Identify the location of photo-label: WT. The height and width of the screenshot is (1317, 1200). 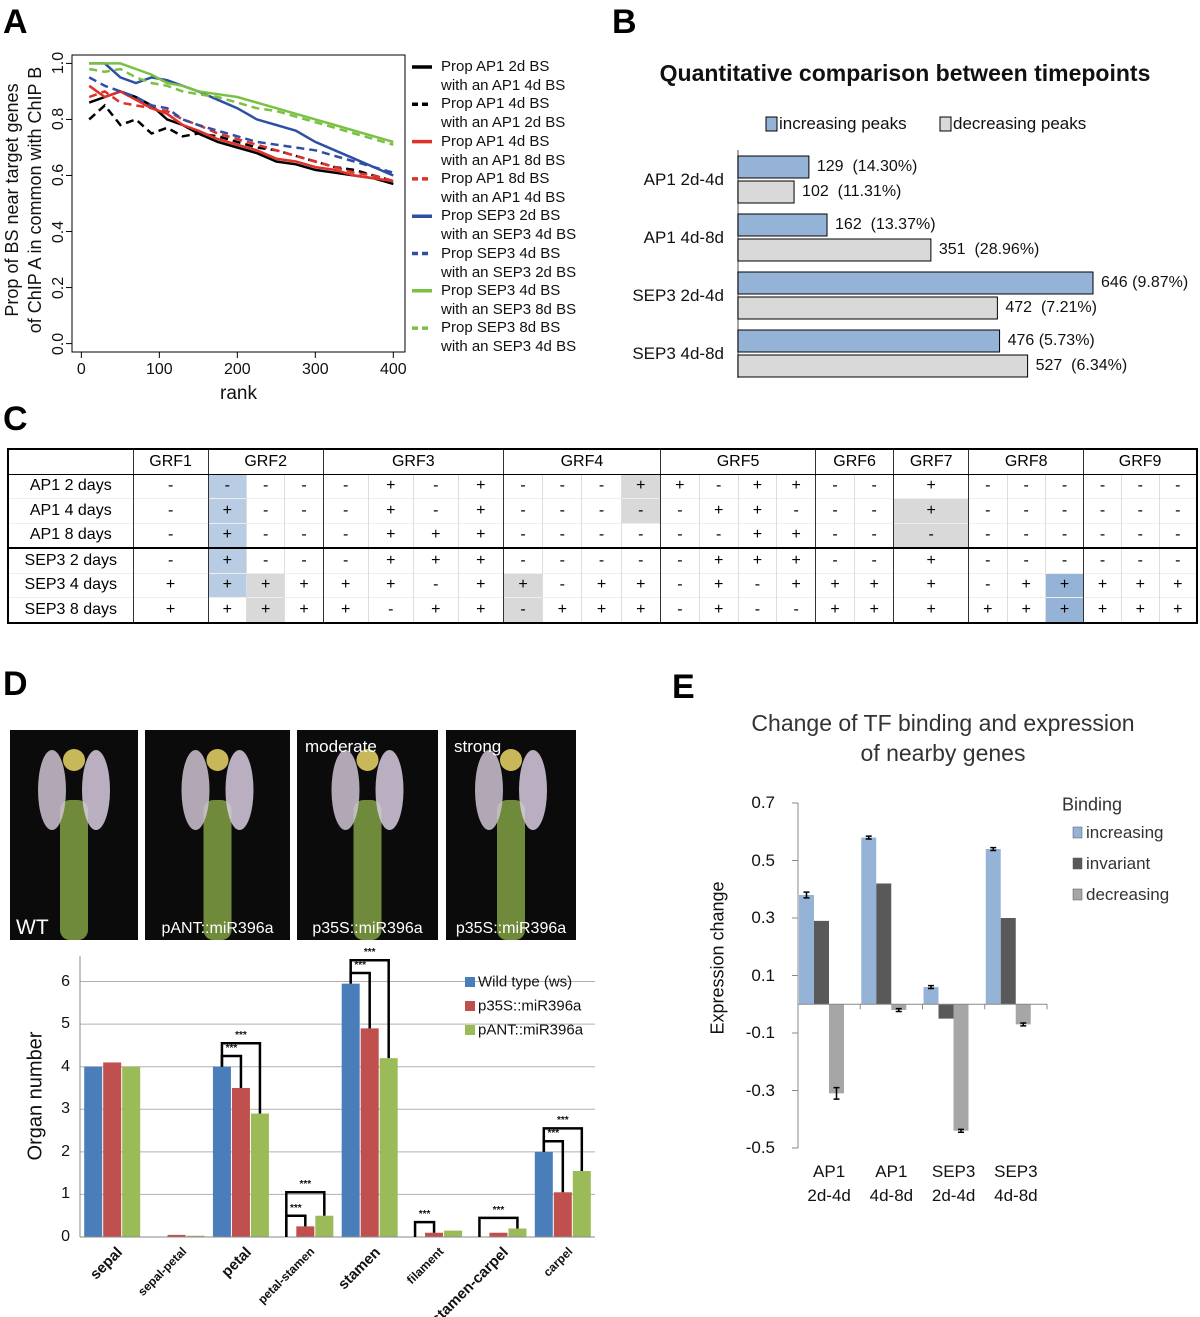
(32, 927).